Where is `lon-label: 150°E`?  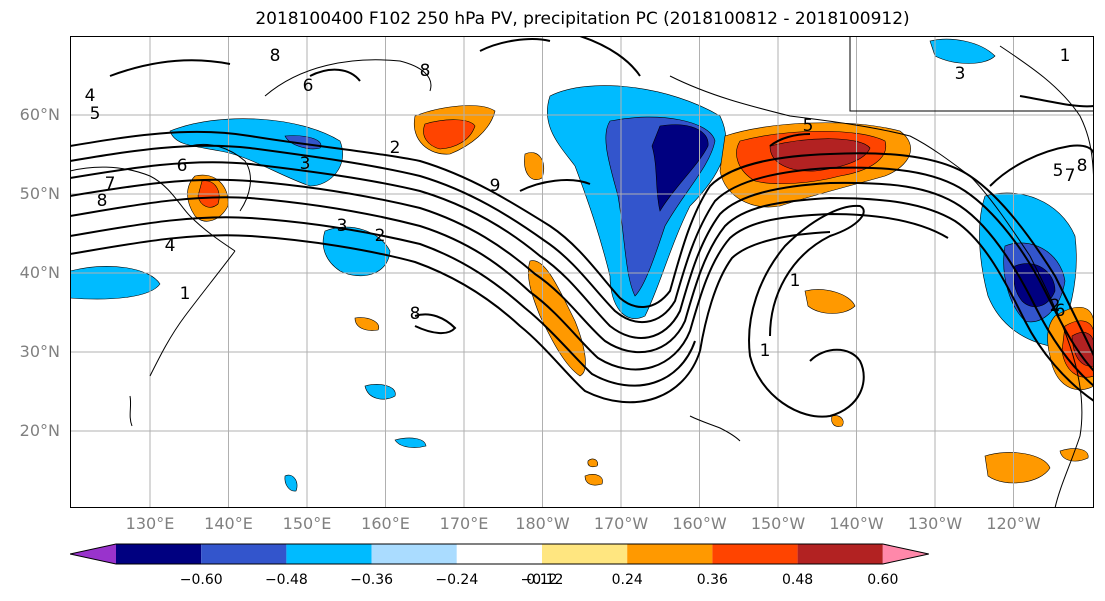
lon-label: 150°E is located at coordinates (307, 523).